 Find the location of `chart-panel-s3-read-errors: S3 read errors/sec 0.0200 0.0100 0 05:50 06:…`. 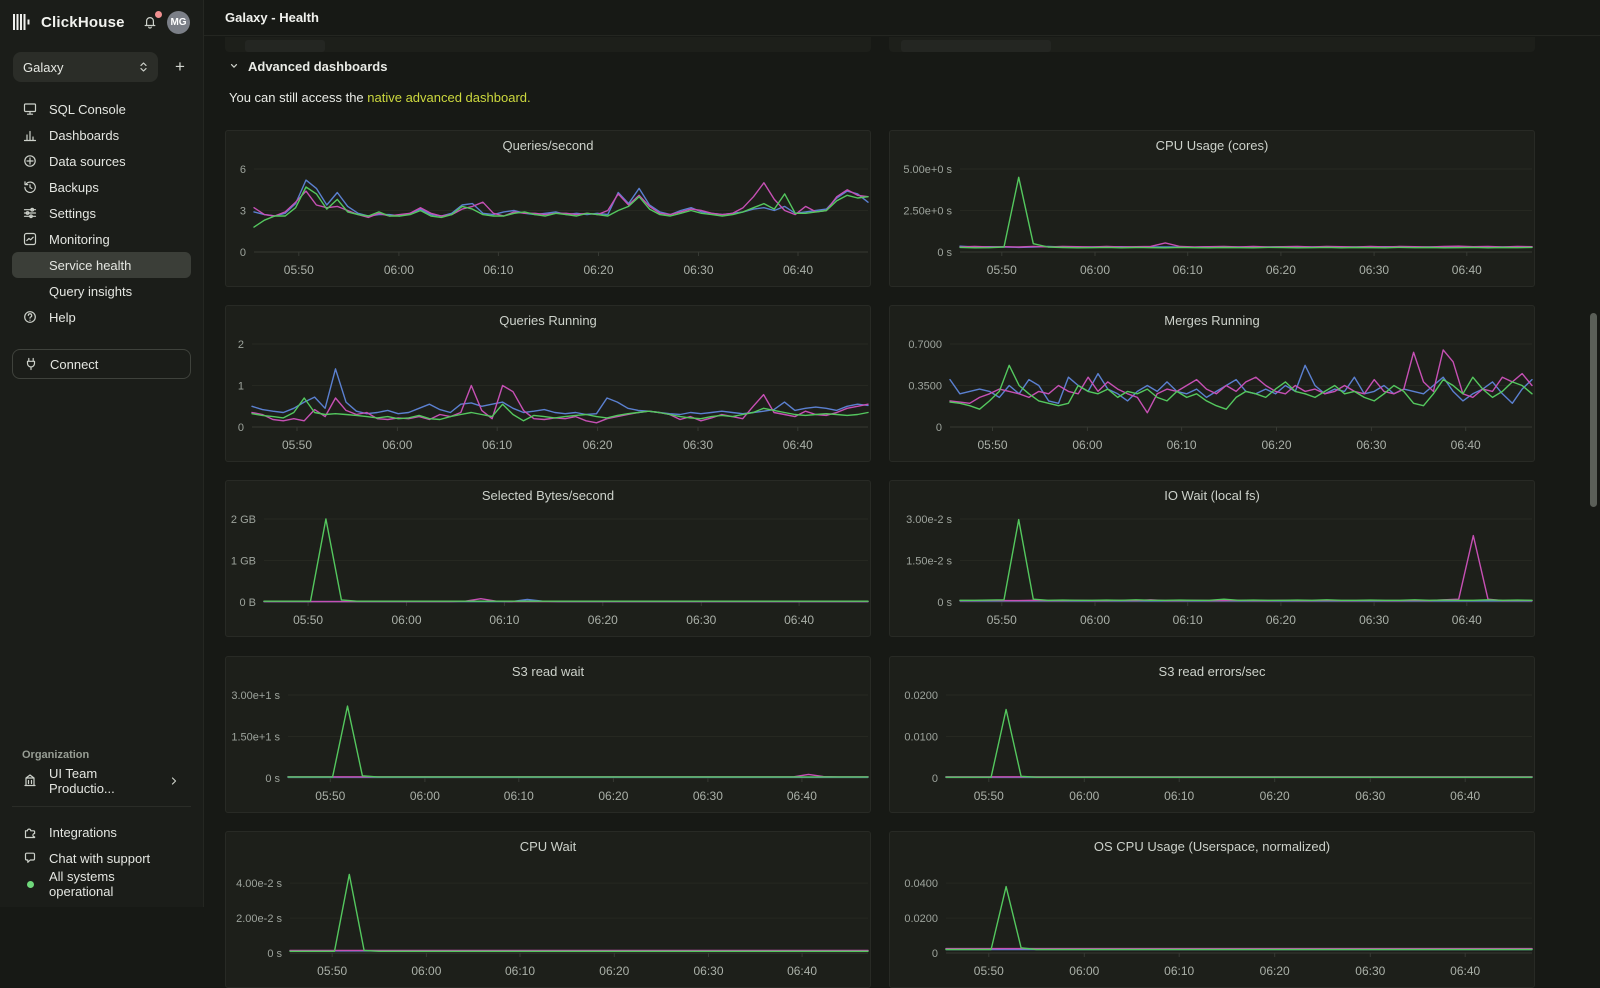

chart-panel-s3-read-errors: S3 read errors/sec 0.0200 0.0100 0 05:50 06:… is located at coordinates (1212, 734).